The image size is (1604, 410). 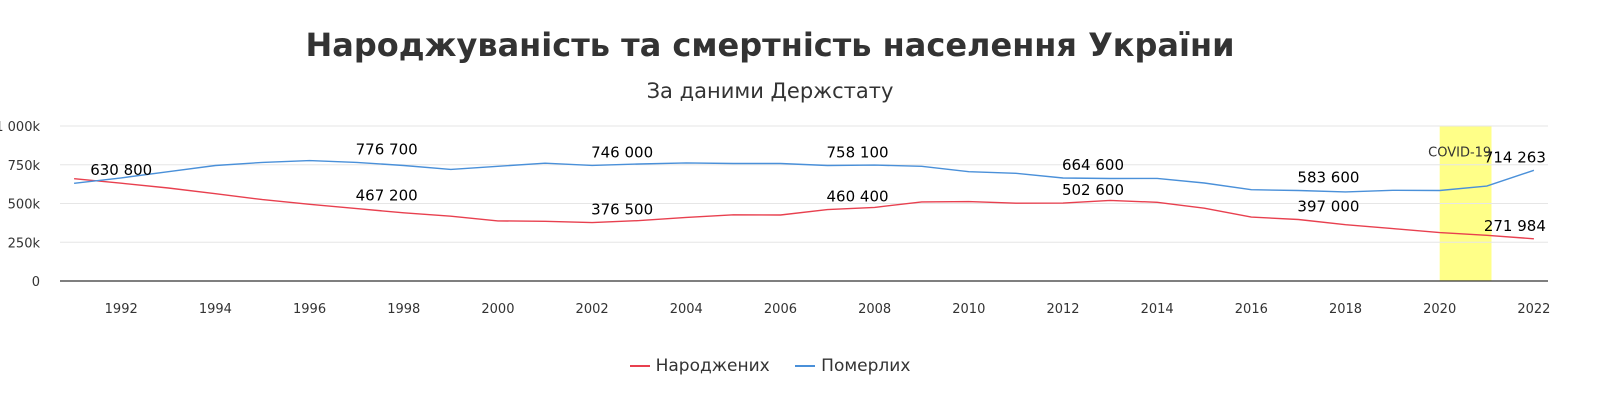 I want to click on x-tick-label: 2008, so click(x=874, y=309).